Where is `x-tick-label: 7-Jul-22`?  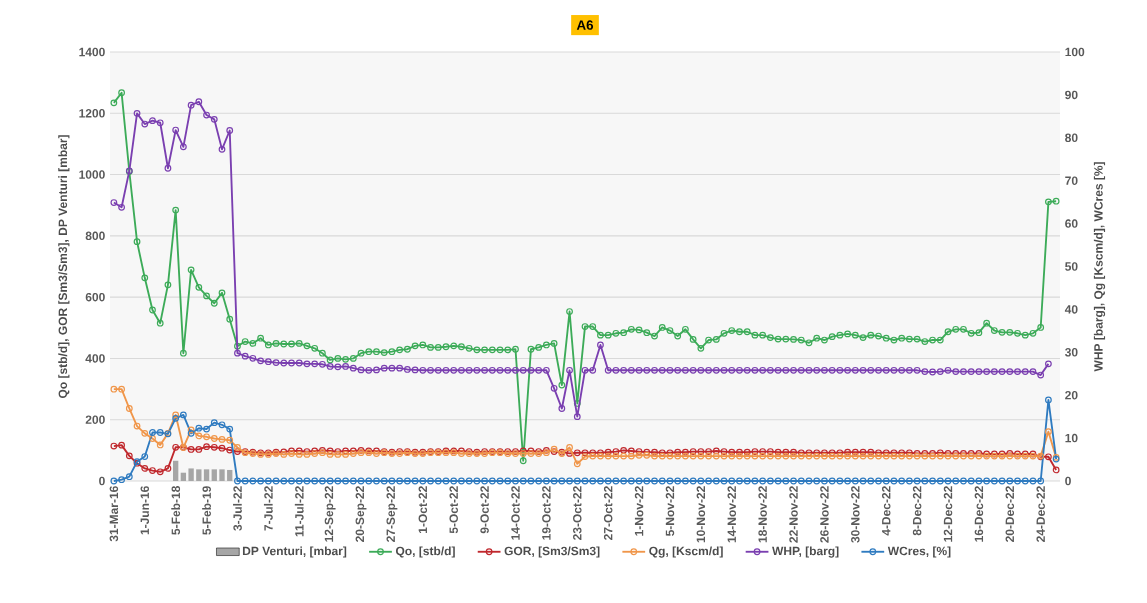 x-tick-label: 7-Jul-22 is located at coordinates (268, 508).